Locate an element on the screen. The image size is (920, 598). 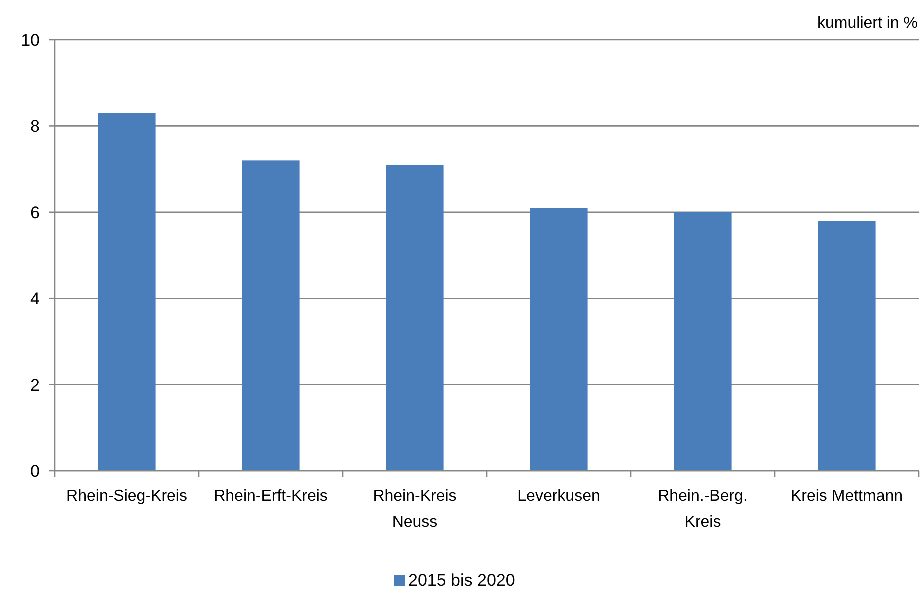
y-tick-label: 2 is located at coordinates (35, 385).